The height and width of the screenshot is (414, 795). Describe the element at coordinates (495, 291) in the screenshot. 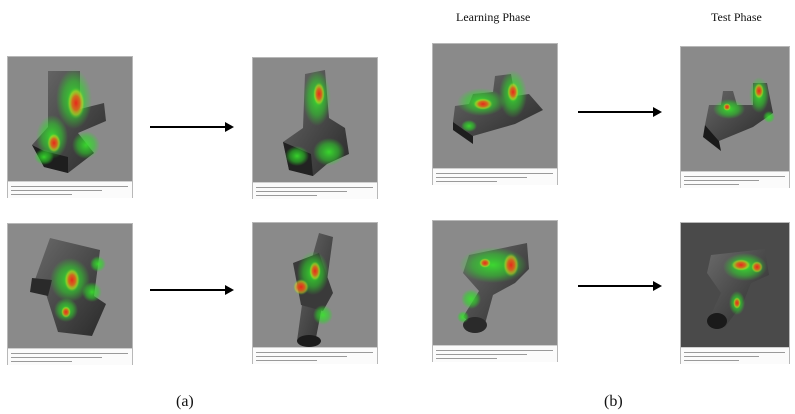

I see `heatmap-panel-b-learning-bottom` at that location.